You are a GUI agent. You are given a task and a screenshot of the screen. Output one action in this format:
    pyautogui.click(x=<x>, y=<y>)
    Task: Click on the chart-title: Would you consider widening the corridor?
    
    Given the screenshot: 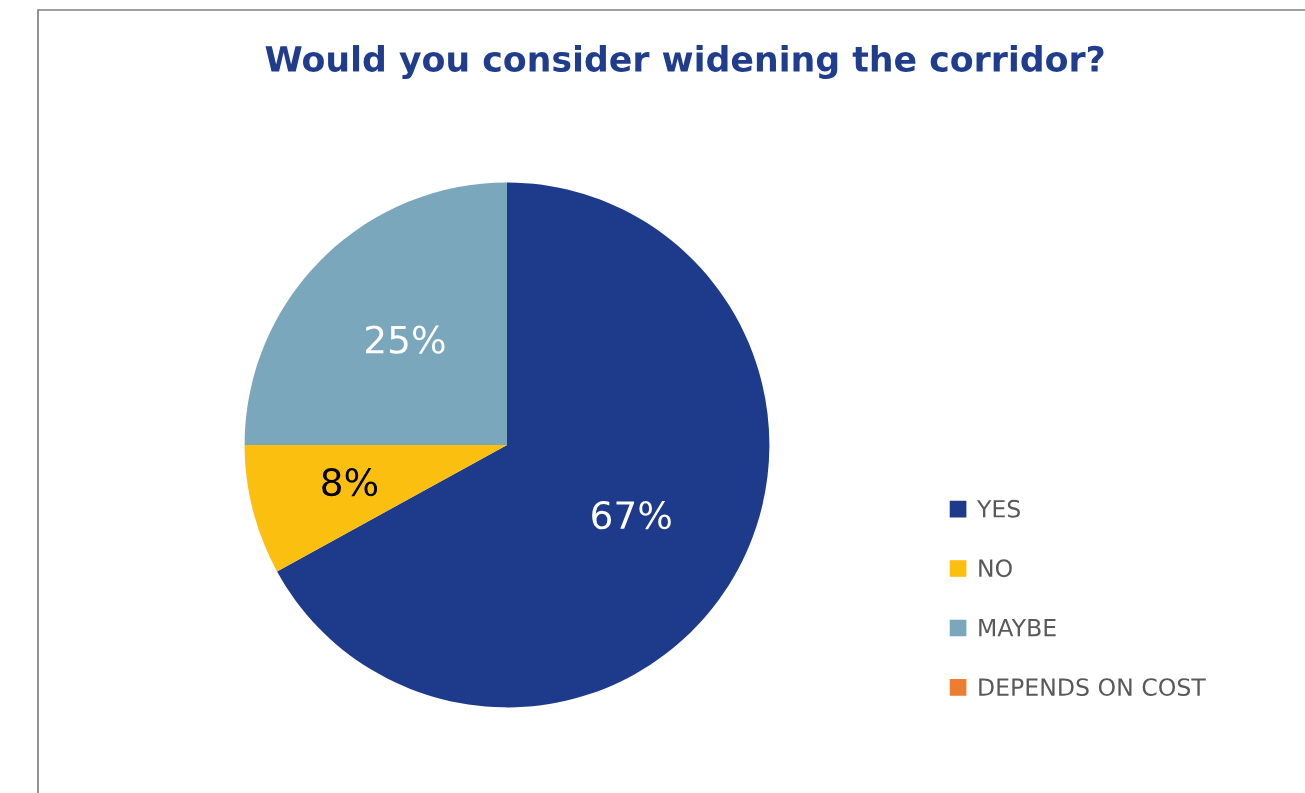 What is the action you would take?
    pyautogui.click(x=684, y=62)
    